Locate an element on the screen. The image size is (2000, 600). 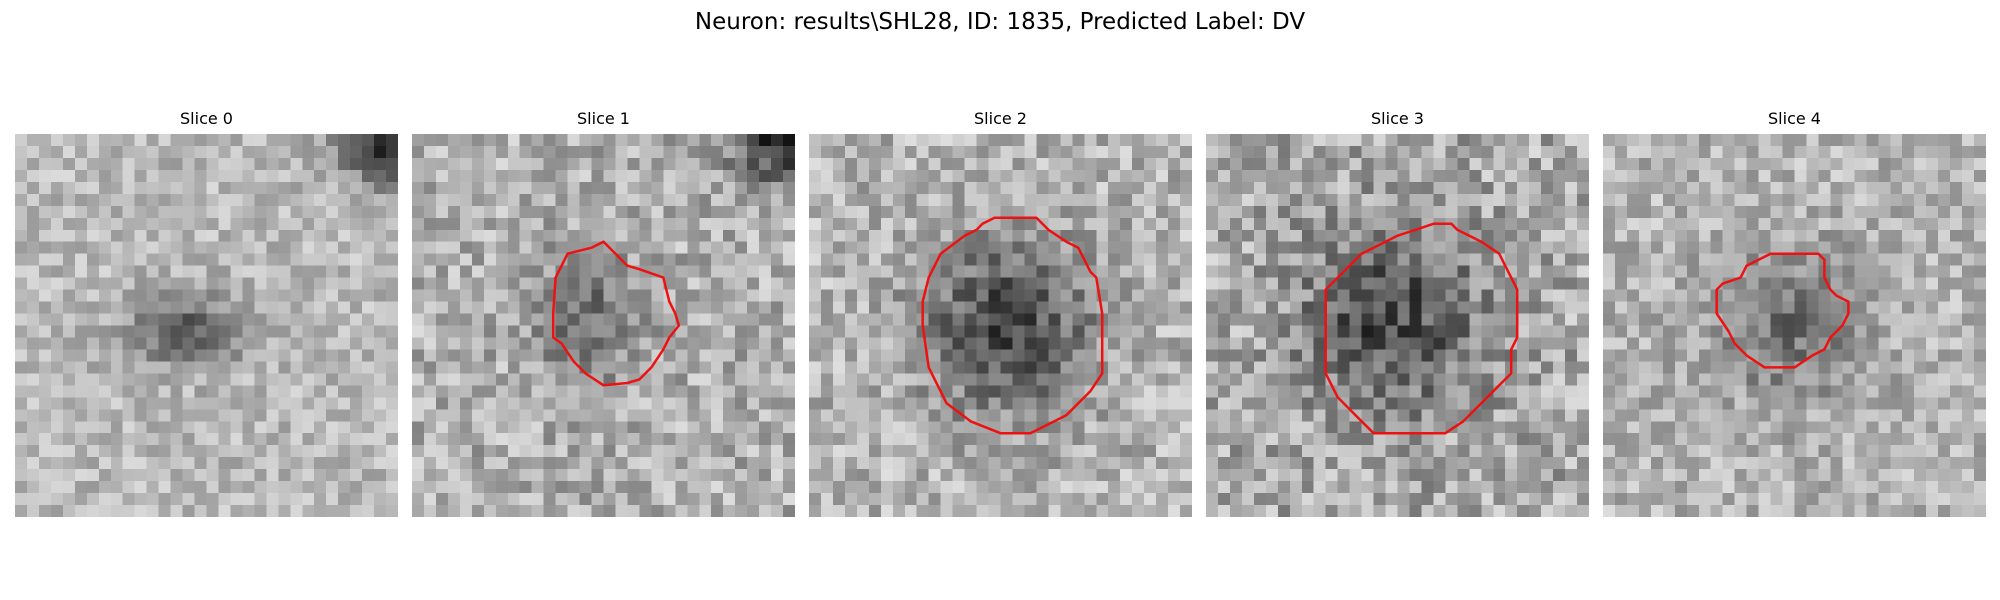
slice-panel-0: Slice 0 is located at coordinates (206, 320).